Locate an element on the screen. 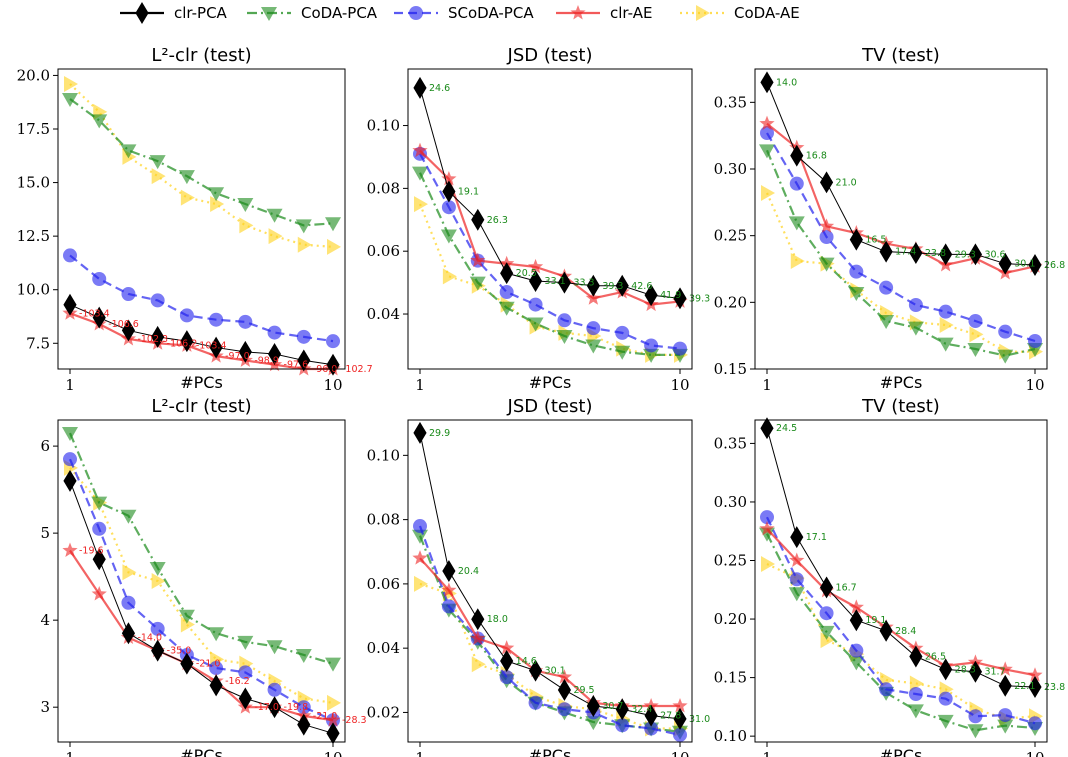 This screenshot has height=757, width=1068. y-tick-label: 0.20 is located at coordinates (730, 619).